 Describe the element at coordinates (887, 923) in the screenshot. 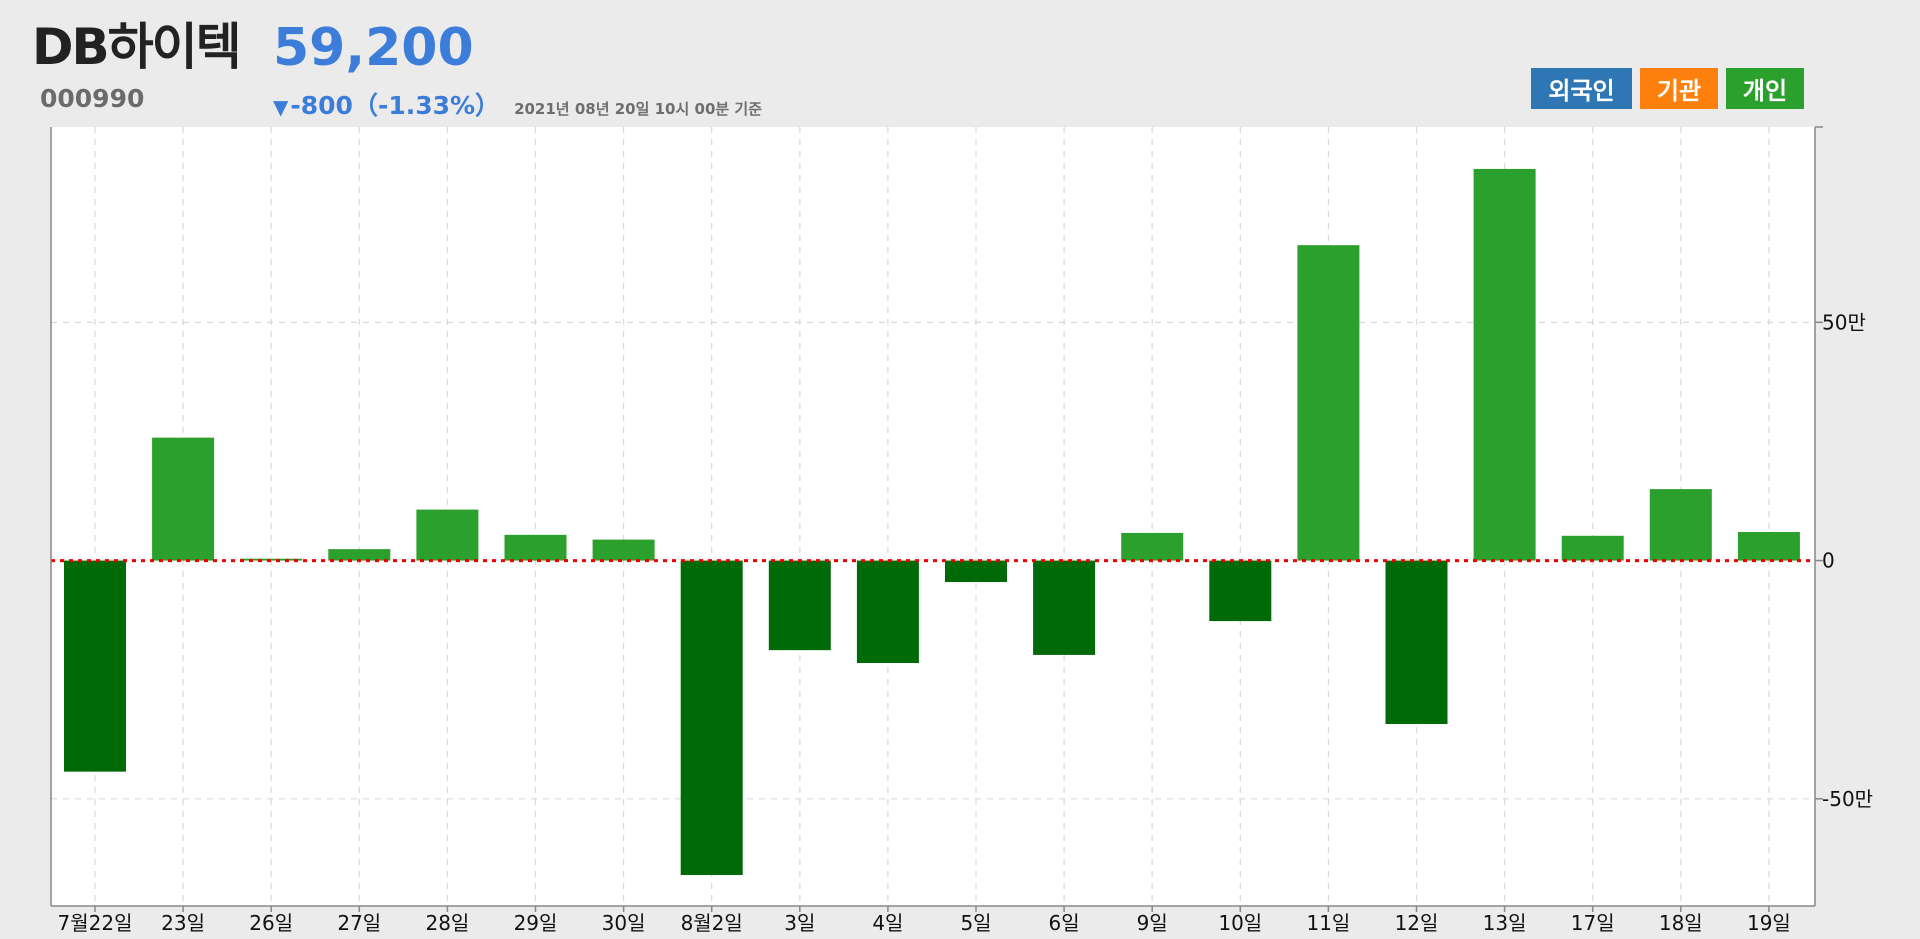

I see `x-tick-label: 4일` at that location.